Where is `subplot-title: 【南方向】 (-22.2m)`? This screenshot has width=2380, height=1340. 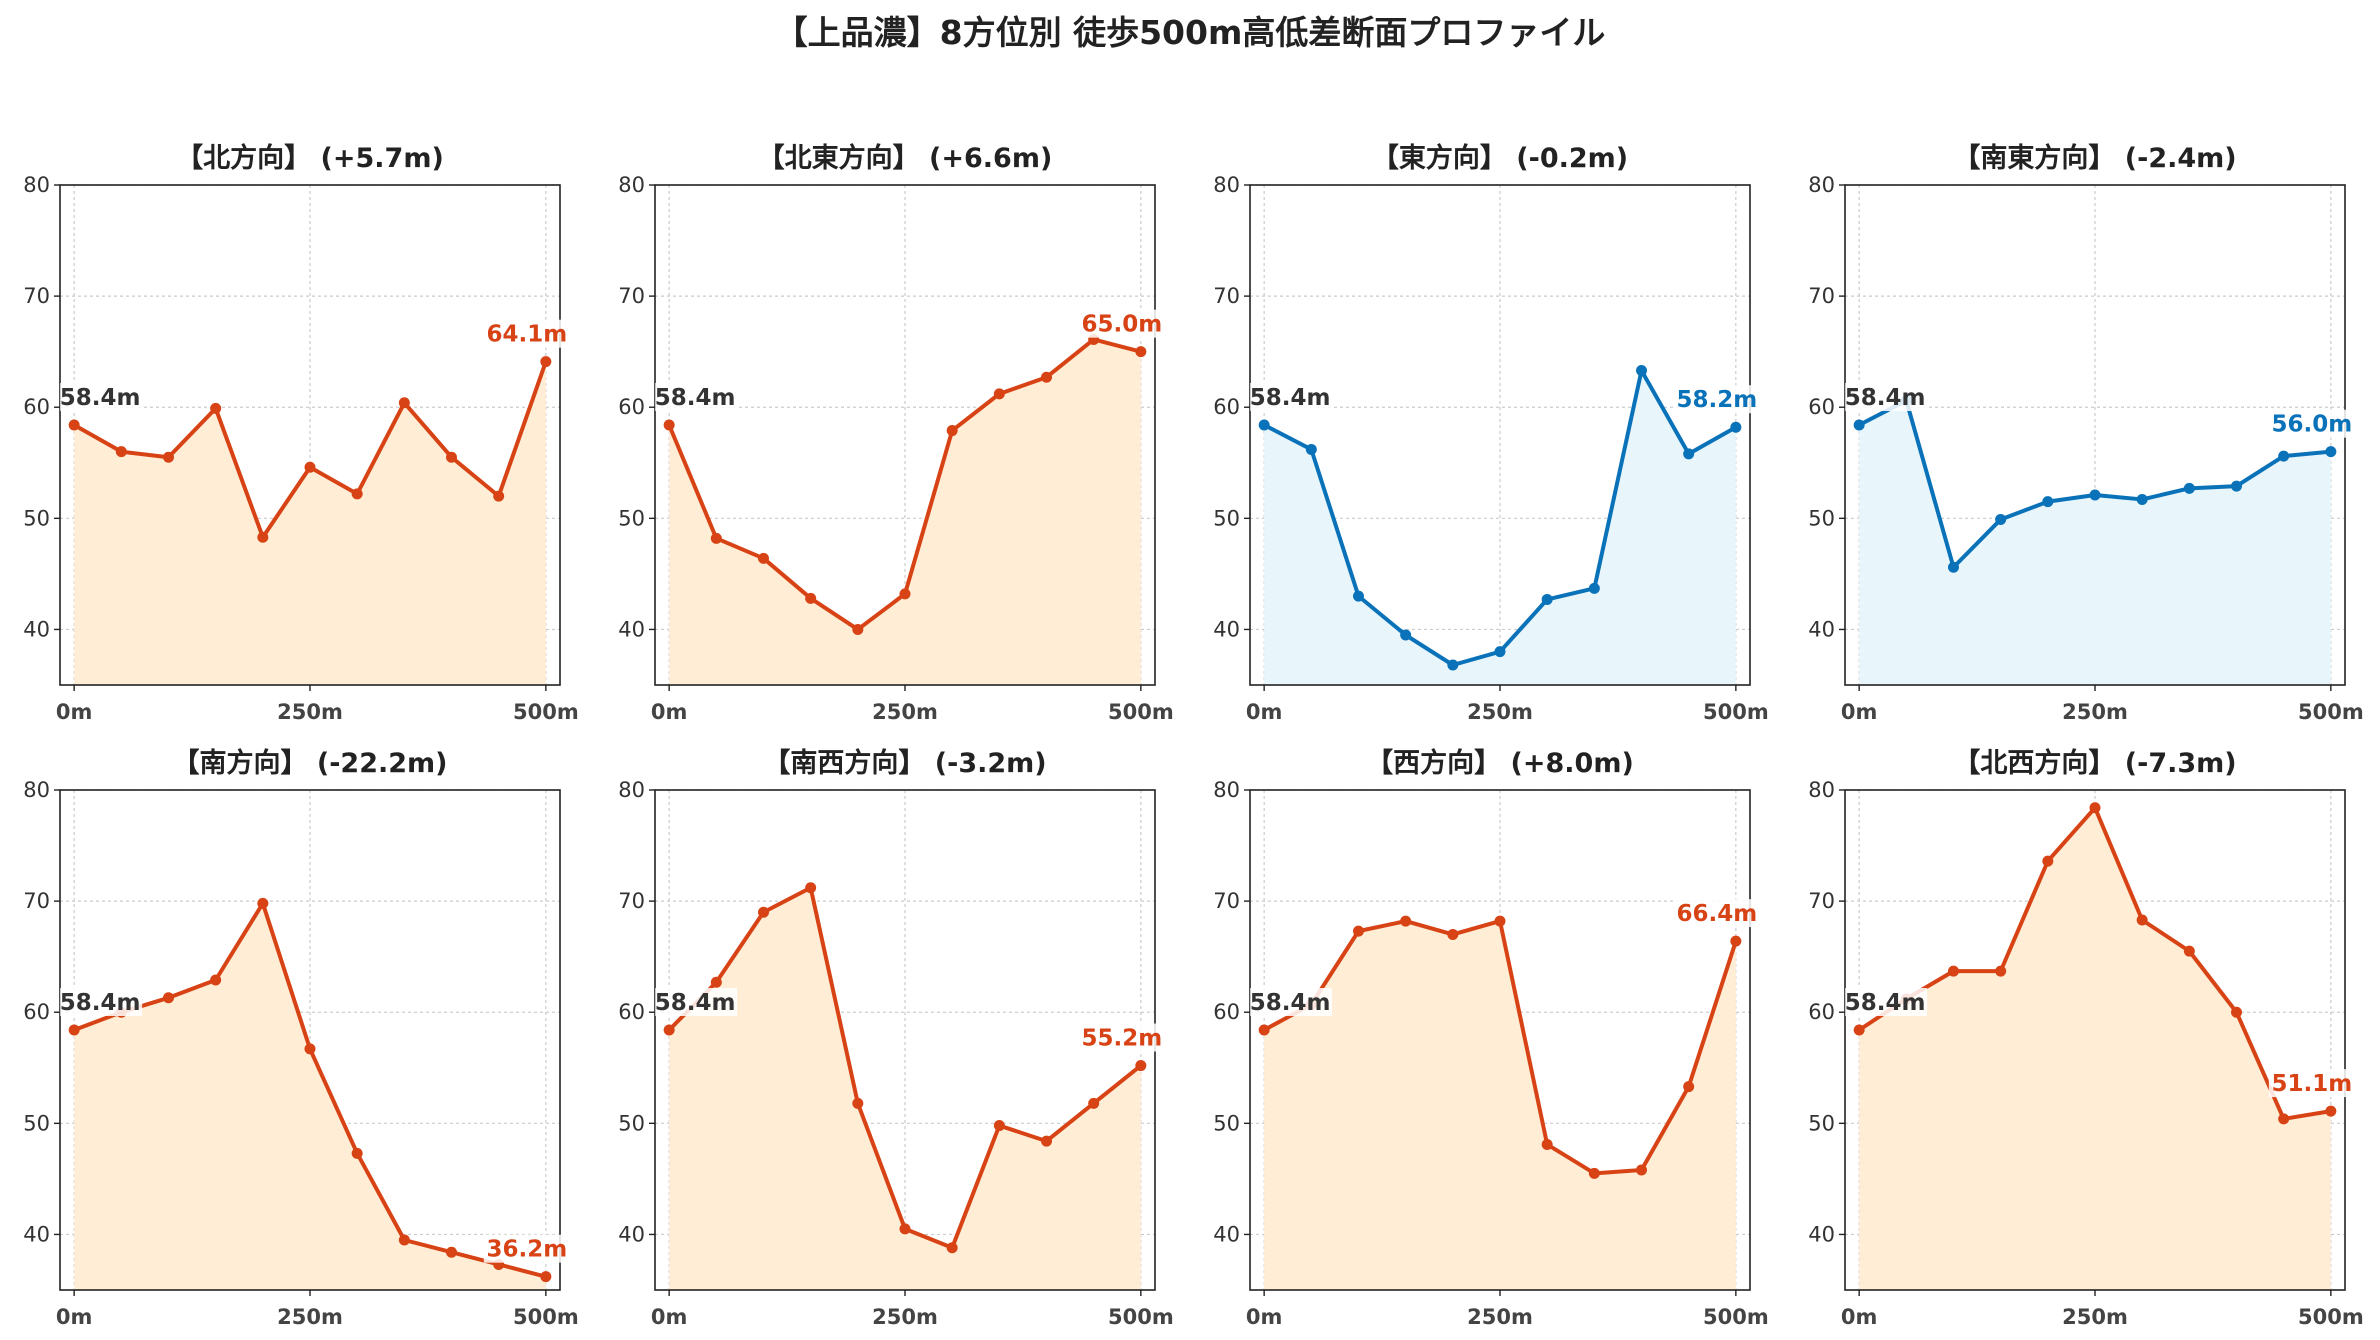 subplot-title: 【南方向】 (-22.2m) is located at coordinates (309, 763).